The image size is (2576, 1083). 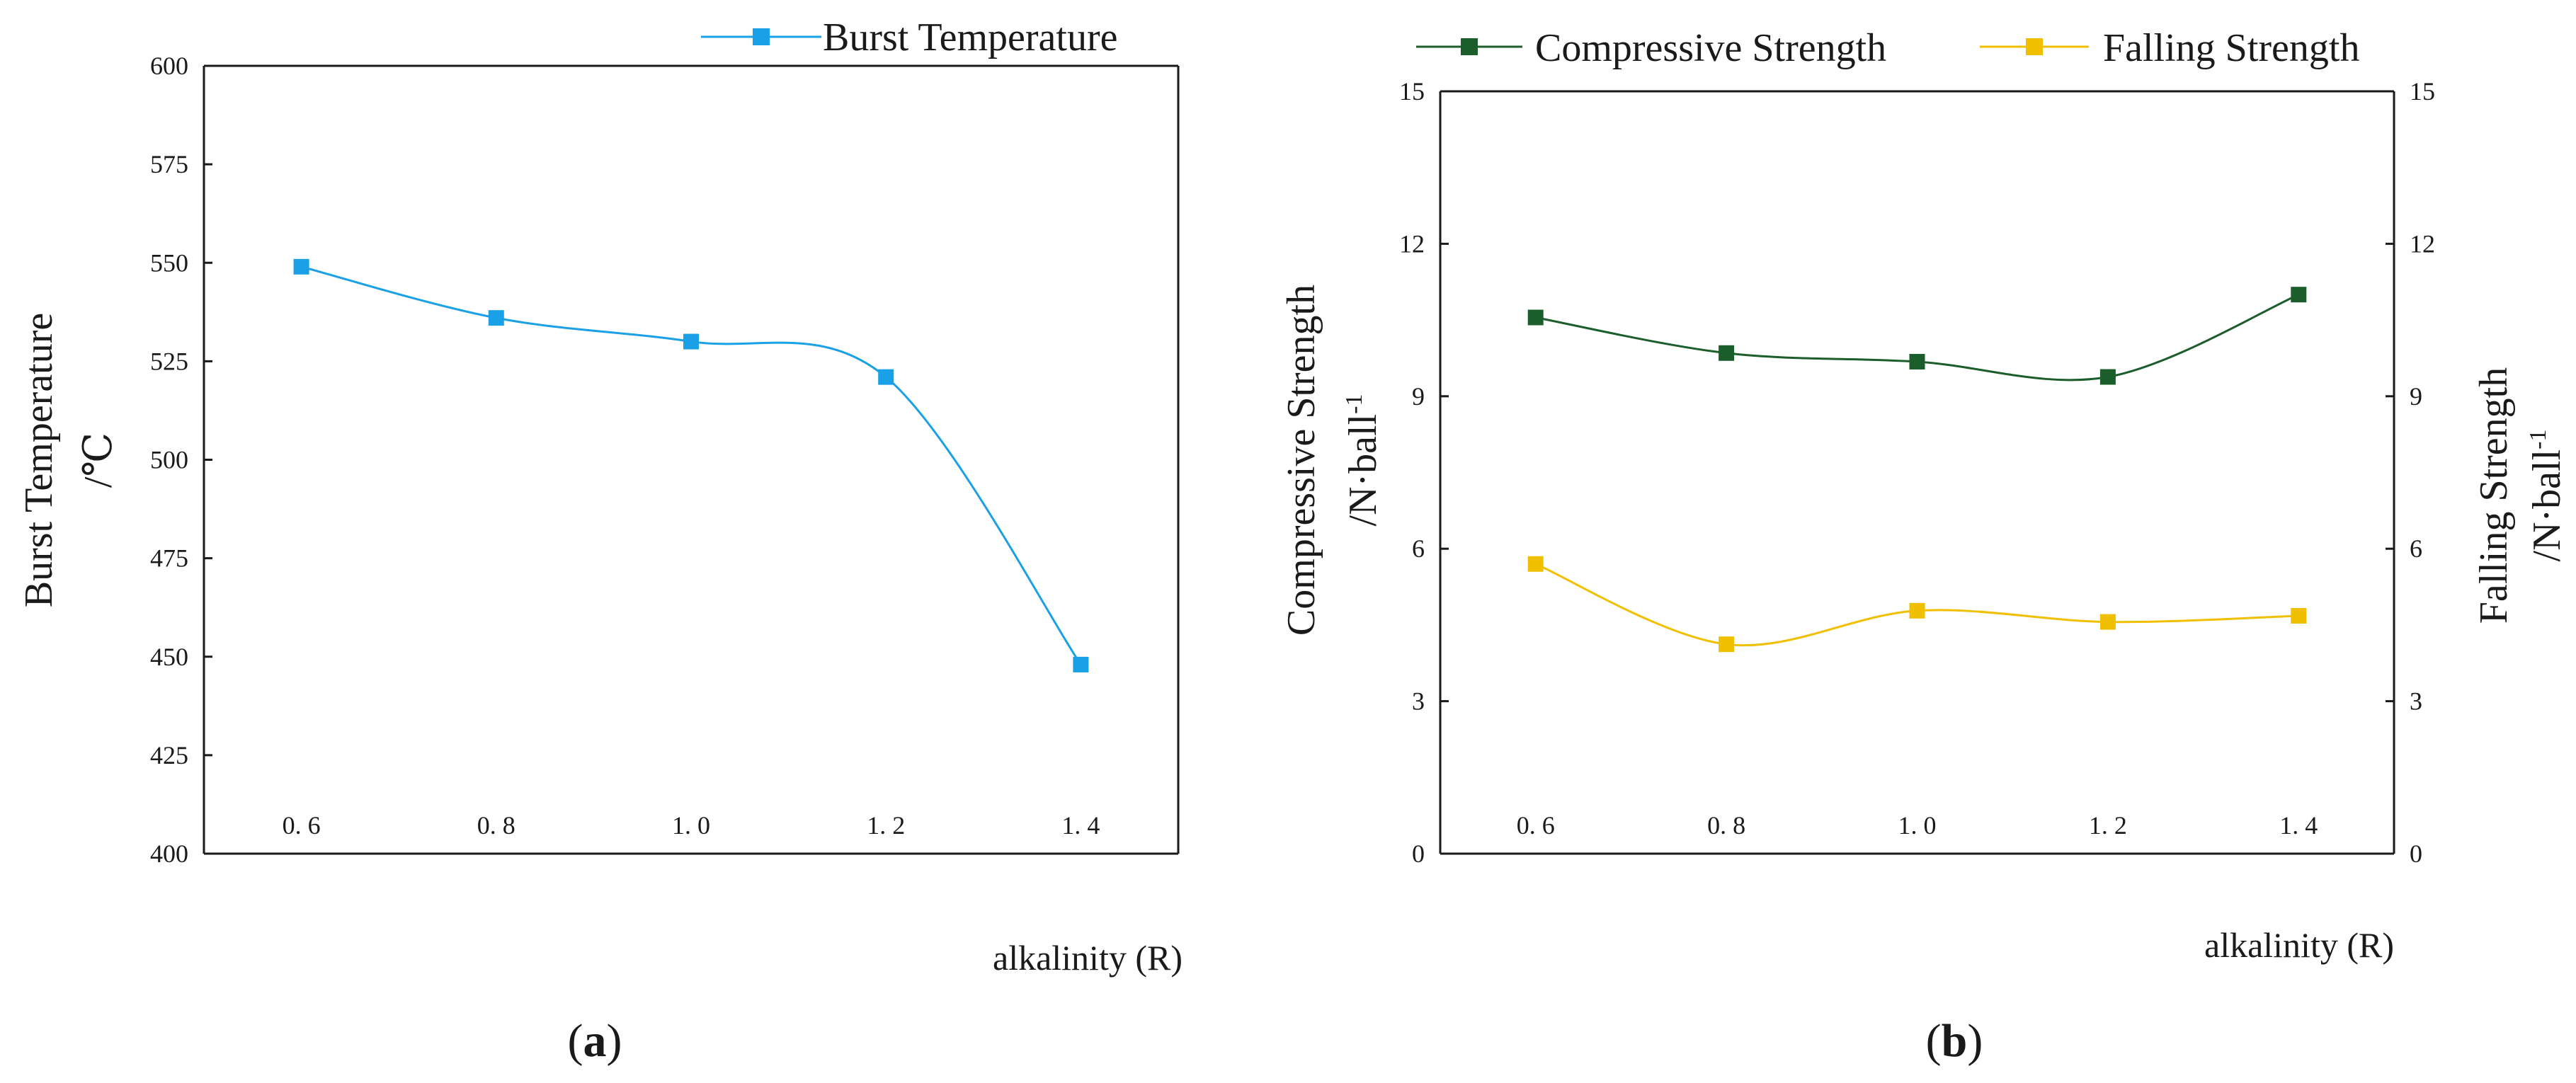 What do you see at coordinates (2416, 854) in the screenshot?
I see `b-ytick-right-label-0: 0` at bounding box center [2416, 854].